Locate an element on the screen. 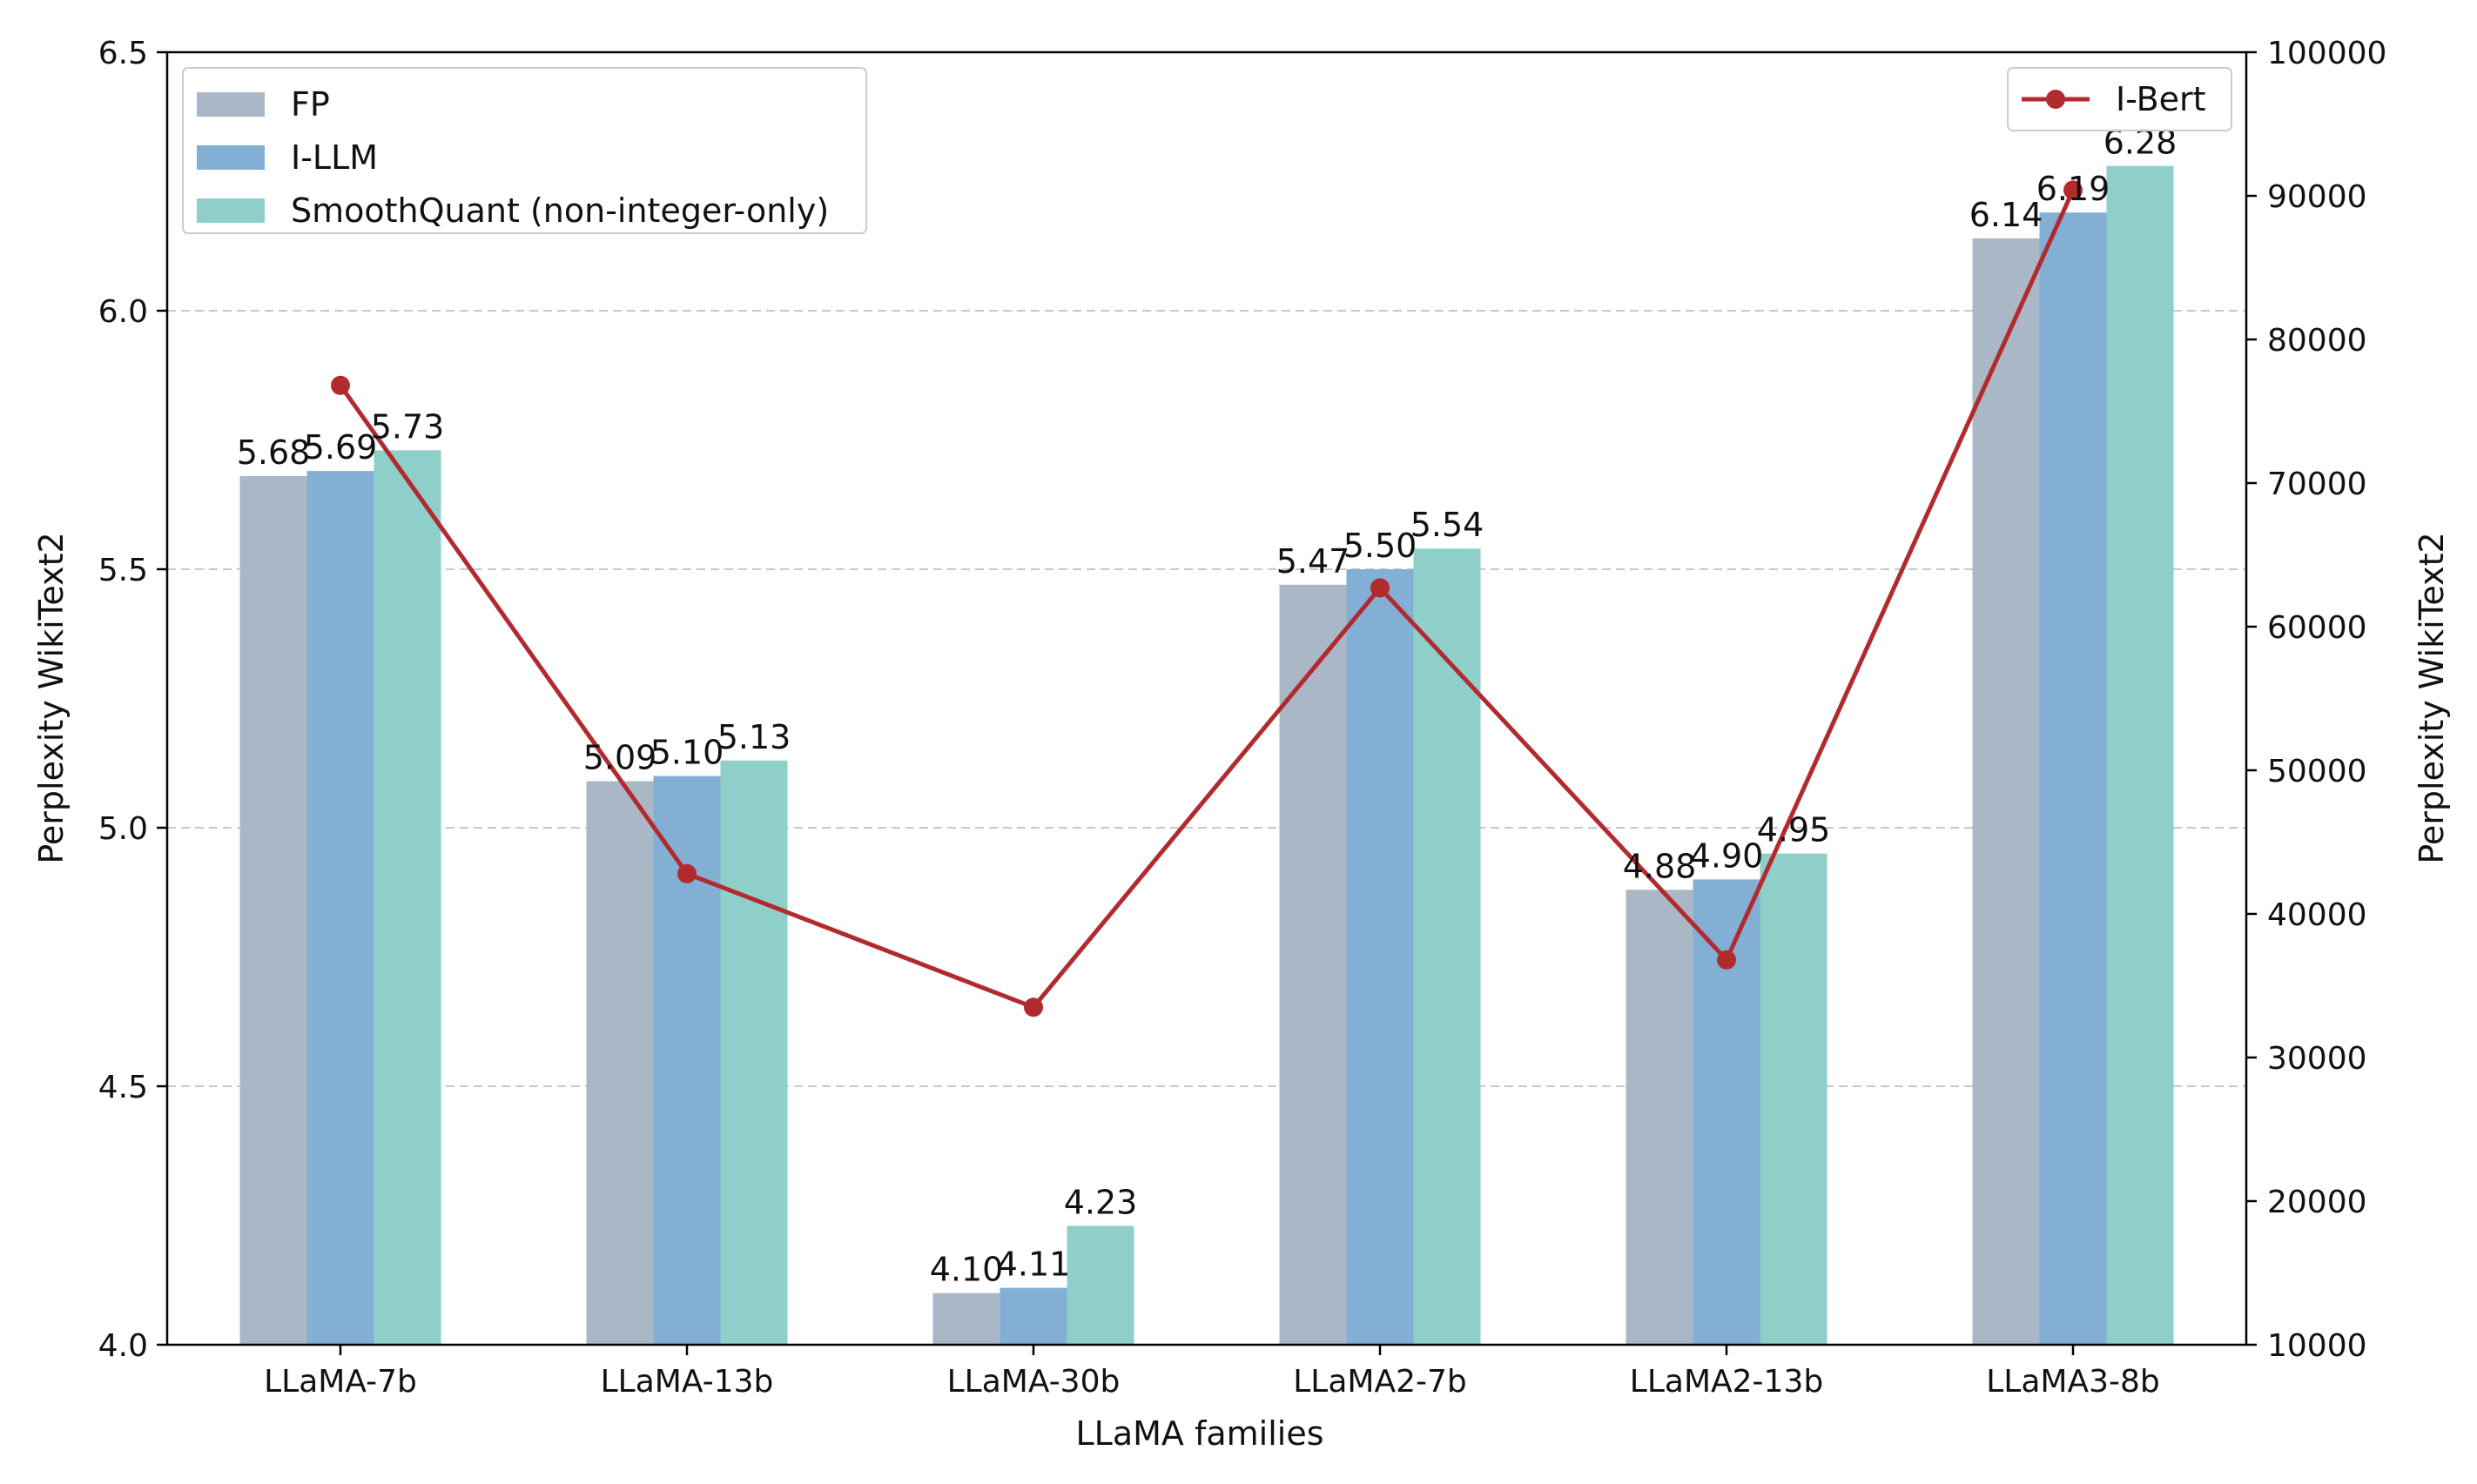 The width and height of the screenshot is (2477, 1484). value-label: 5.68 is located at coordinates (274, 452).